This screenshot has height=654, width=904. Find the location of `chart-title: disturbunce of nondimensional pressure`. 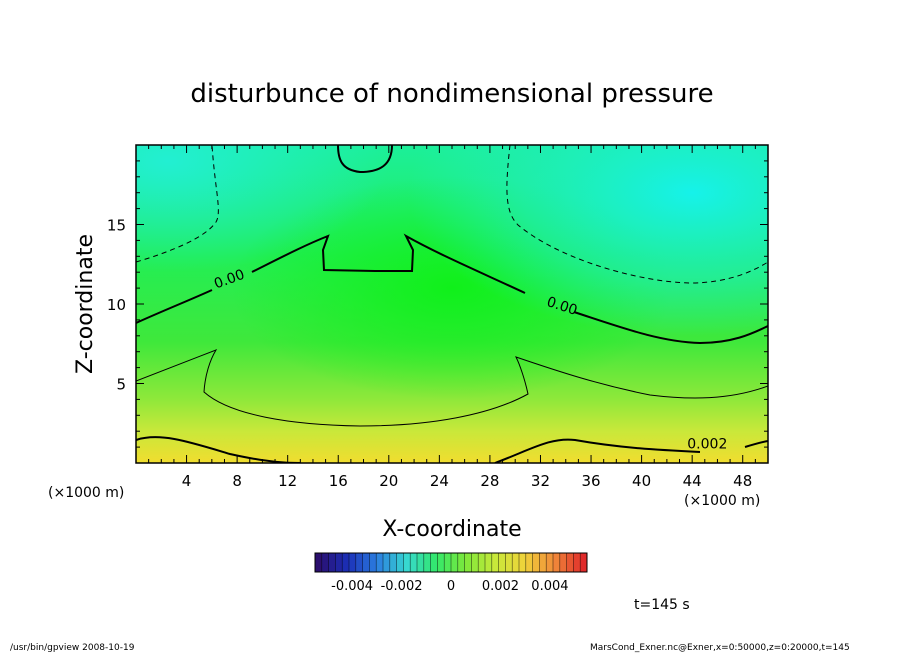

chart-title: disturbunce of nondimensional pressure is located at coordinates (451, 94).